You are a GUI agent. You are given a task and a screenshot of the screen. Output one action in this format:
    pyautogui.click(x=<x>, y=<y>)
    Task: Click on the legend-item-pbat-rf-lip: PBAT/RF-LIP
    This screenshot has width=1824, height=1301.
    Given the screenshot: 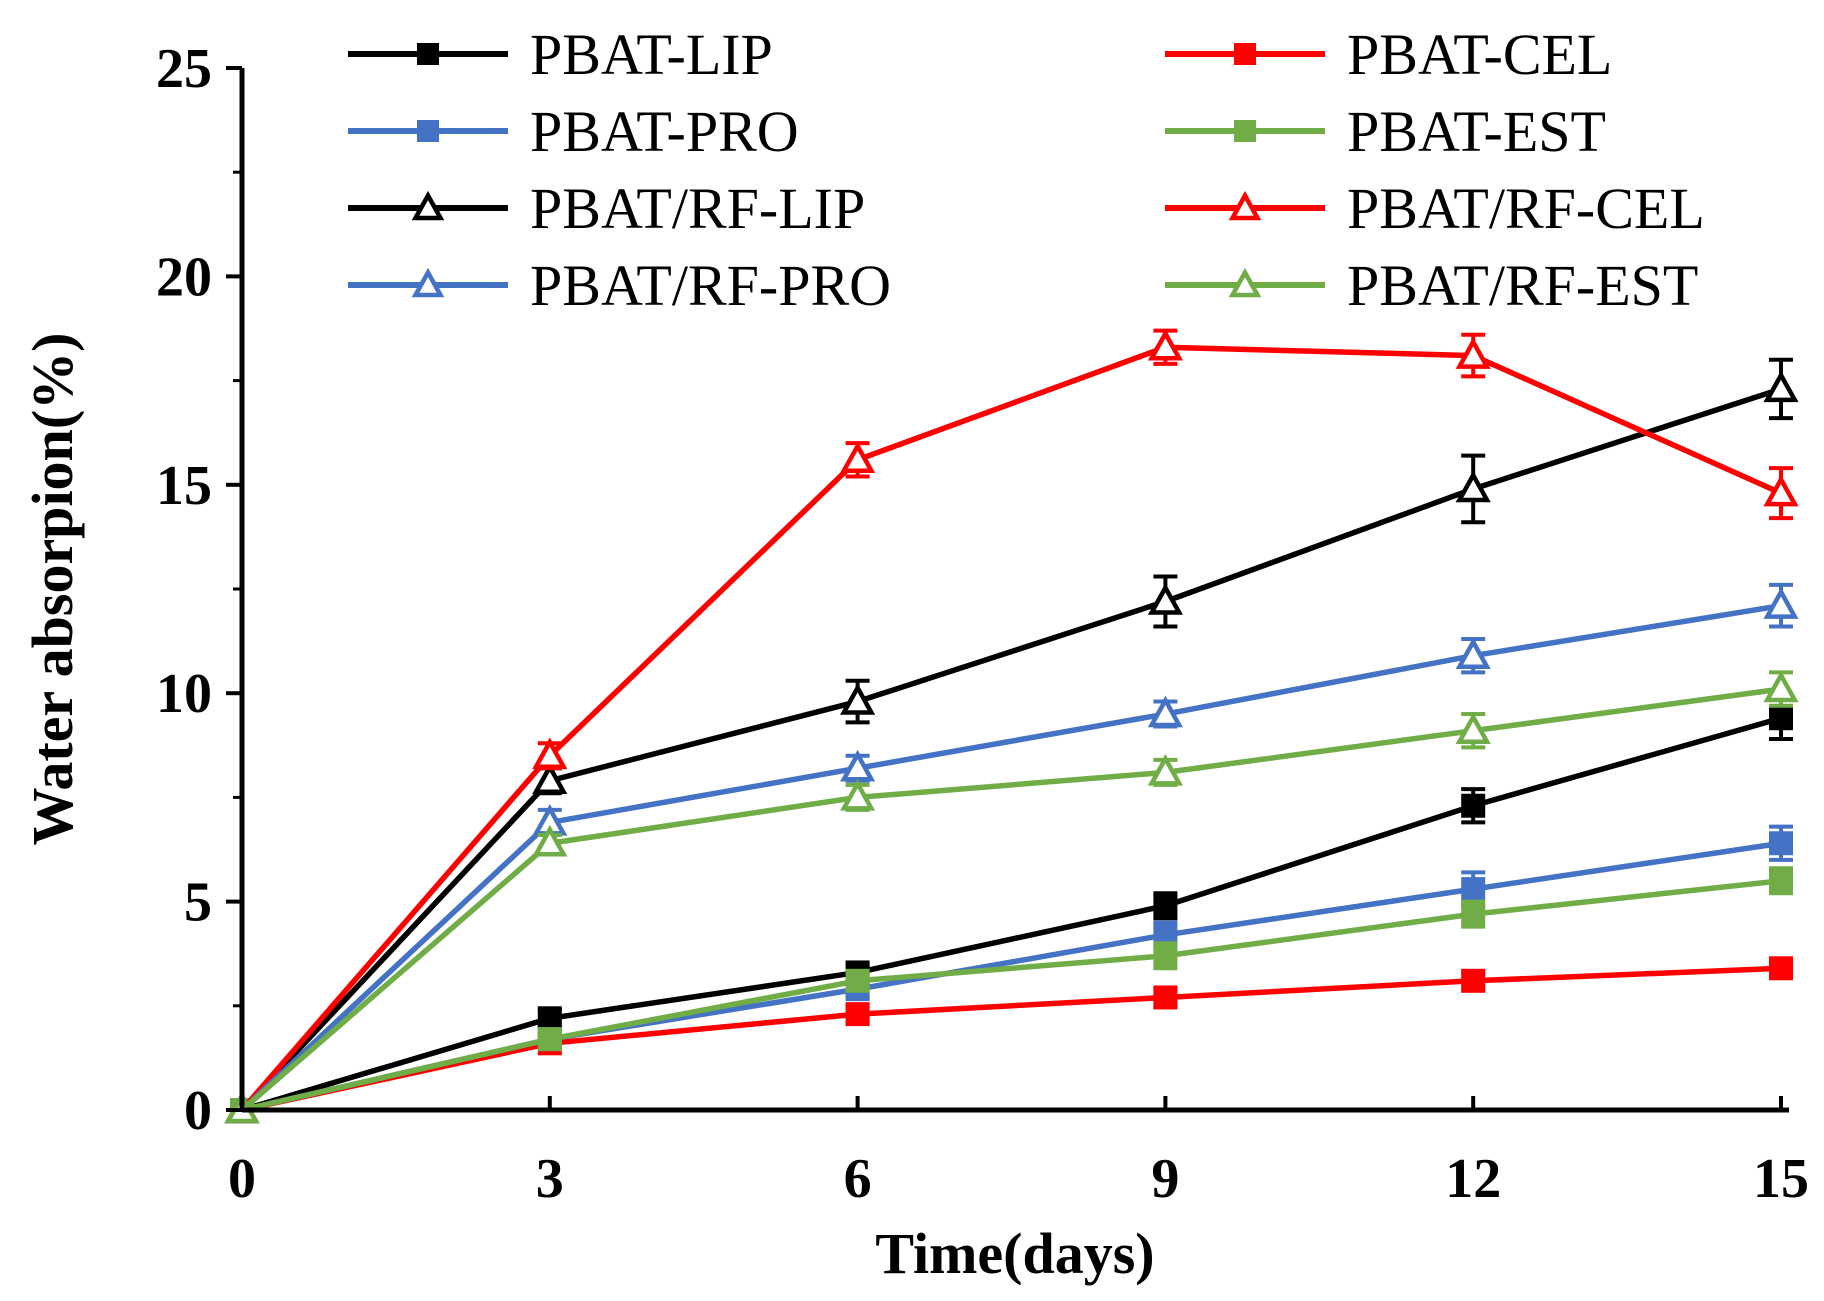 What is the action you would take?
    pyautogui.click(x=606, y=208)
    